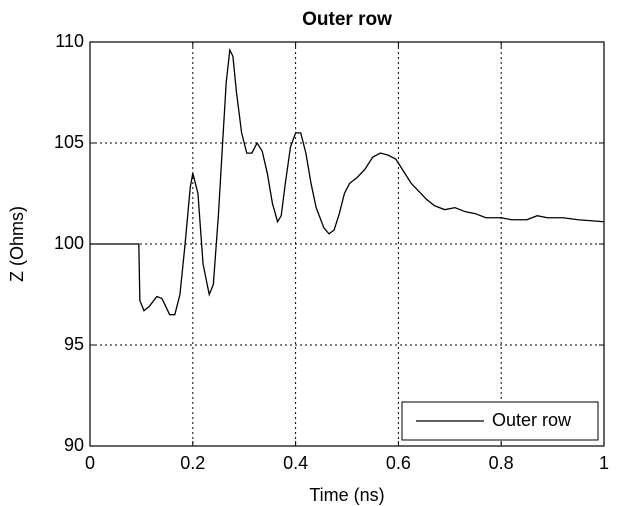 This screenshot has height=506, width=620. I want to click on x-tick-label: 0, so click(90, 463).